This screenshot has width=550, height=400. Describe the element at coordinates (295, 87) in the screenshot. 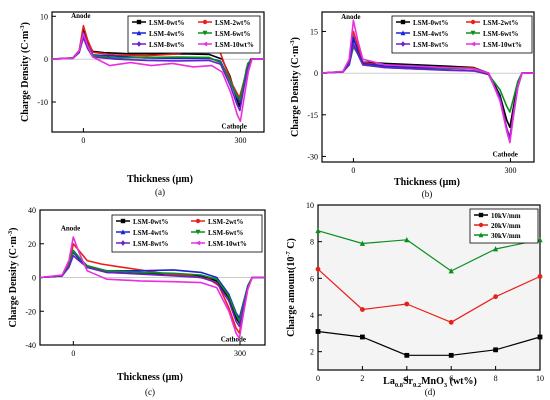

I see `y-axis-label: Charge Density (C·m-3)` at that location.